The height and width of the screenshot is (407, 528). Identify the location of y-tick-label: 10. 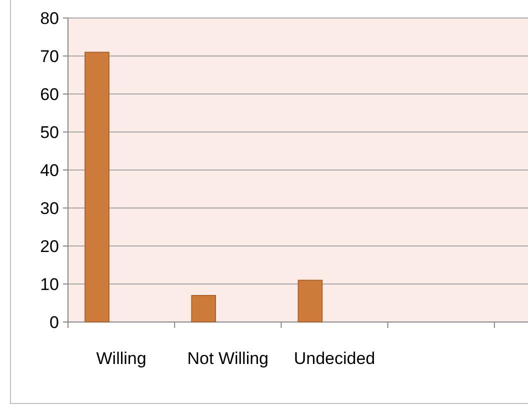
(49, 284).